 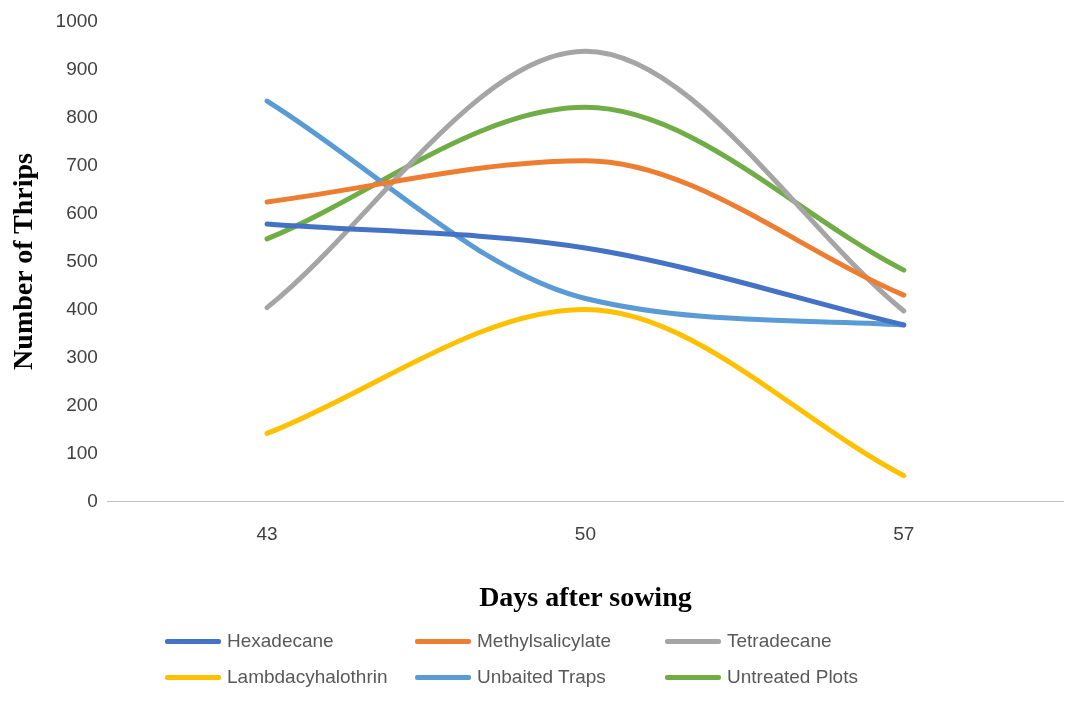 I want to click on y-tick-label: 900, so click(x=82, y=68).